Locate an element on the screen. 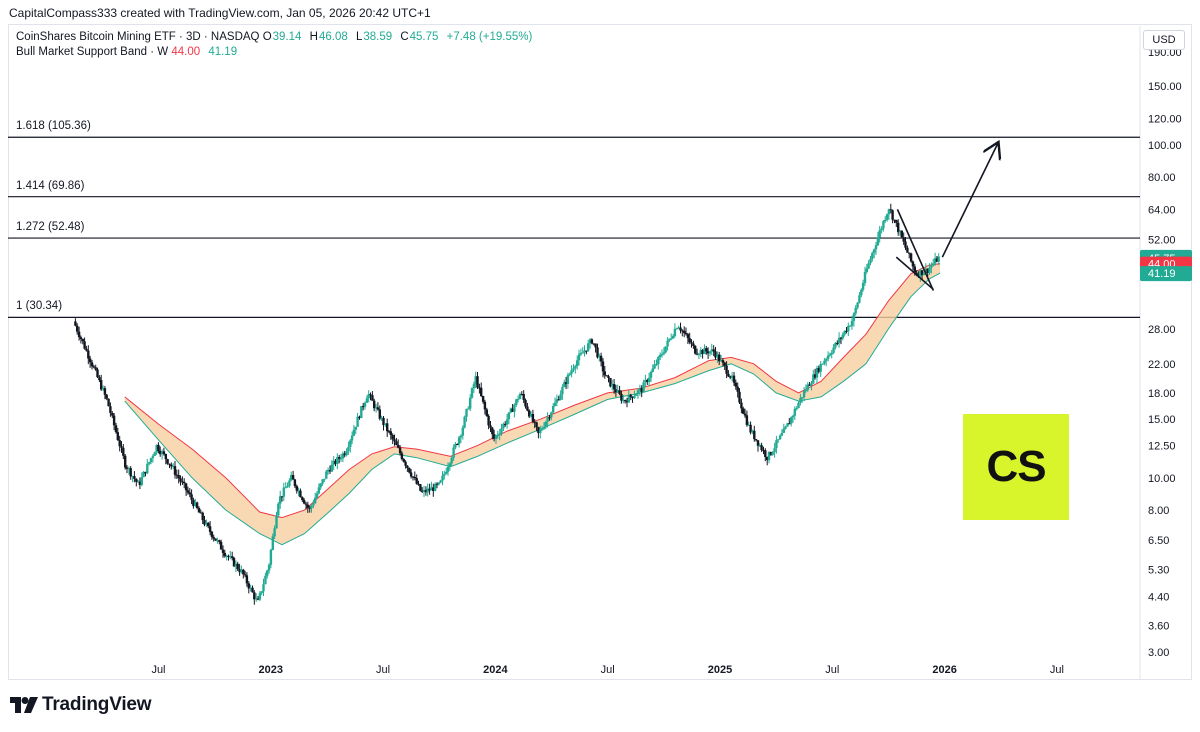 The width and height of the screenshot is (1200, 732). band-lower-label: 41.19 is located at coordinates (1162, 274).